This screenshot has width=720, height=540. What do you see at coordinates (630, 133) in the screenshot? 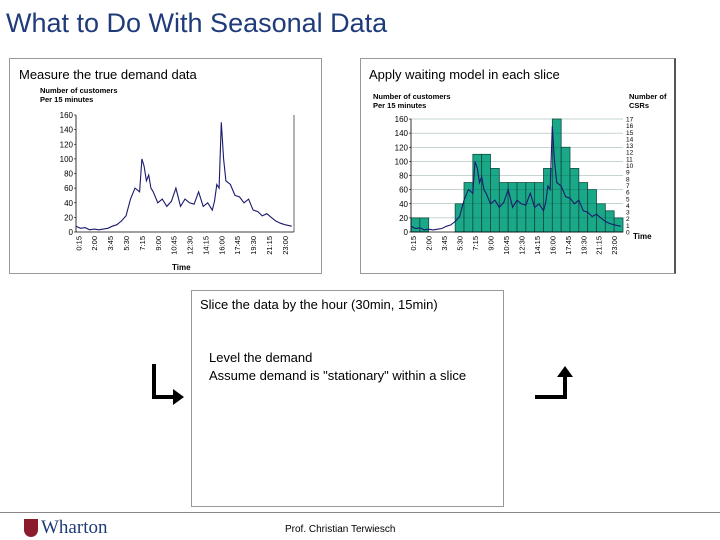
I see `y2-tick-label: 15` at bounding box center [630, 133].